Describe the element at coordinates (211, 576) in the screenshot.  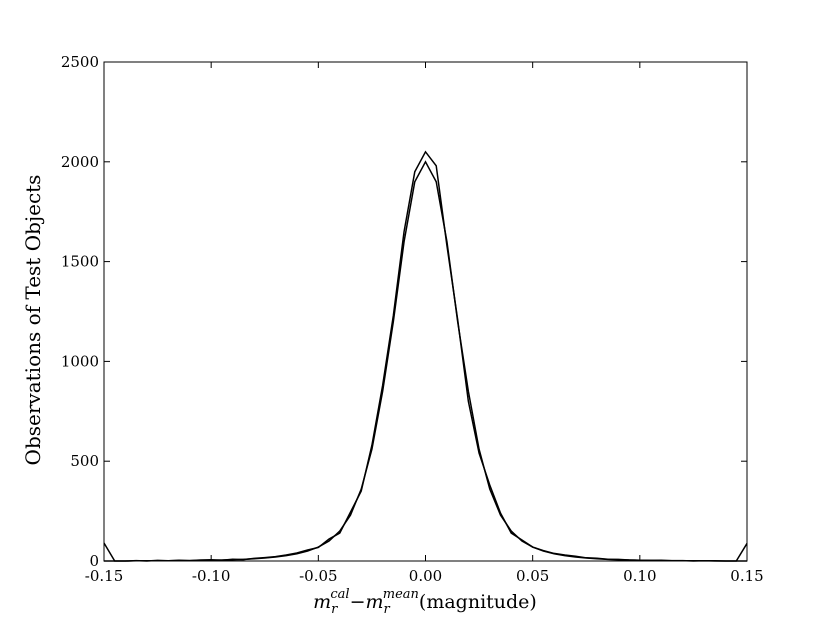
I see `x-tick-label: -0.10` at that location.